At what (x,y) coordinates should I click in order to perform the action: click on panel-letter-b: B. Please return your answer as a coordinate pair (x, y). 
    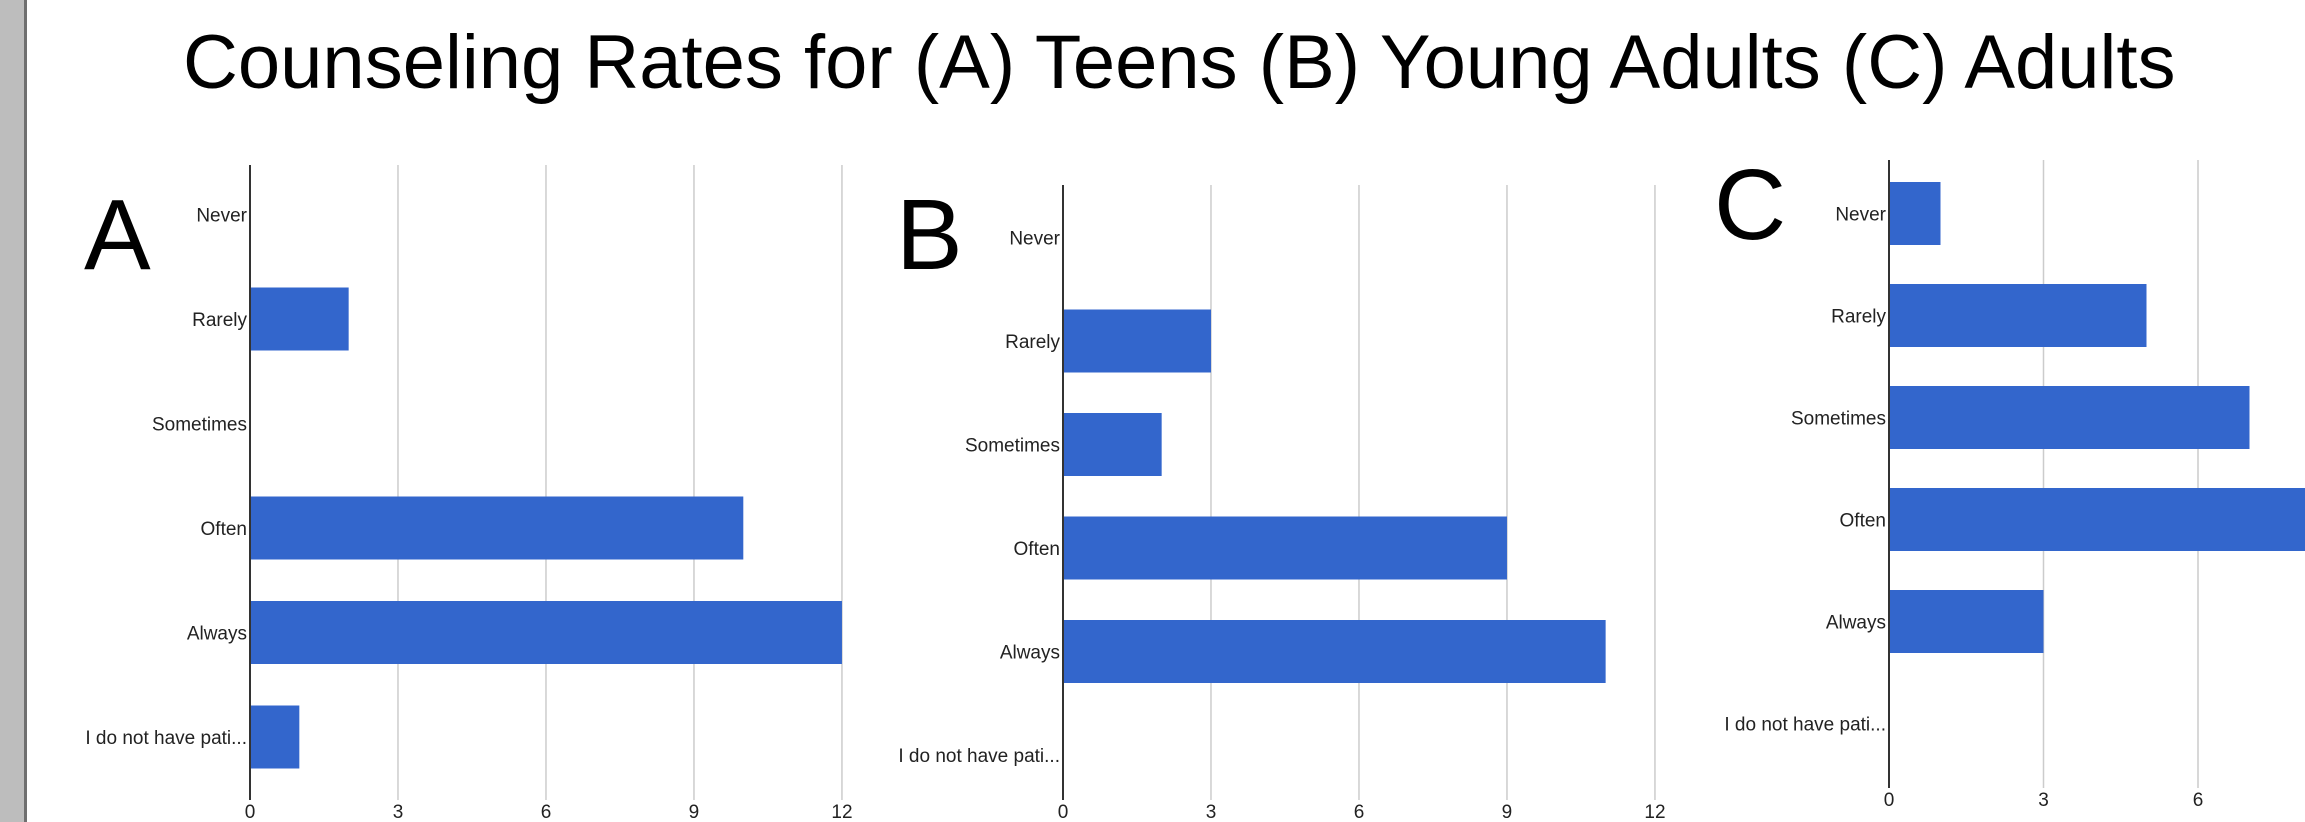
    Looking at the image, I should click on (929, 235).